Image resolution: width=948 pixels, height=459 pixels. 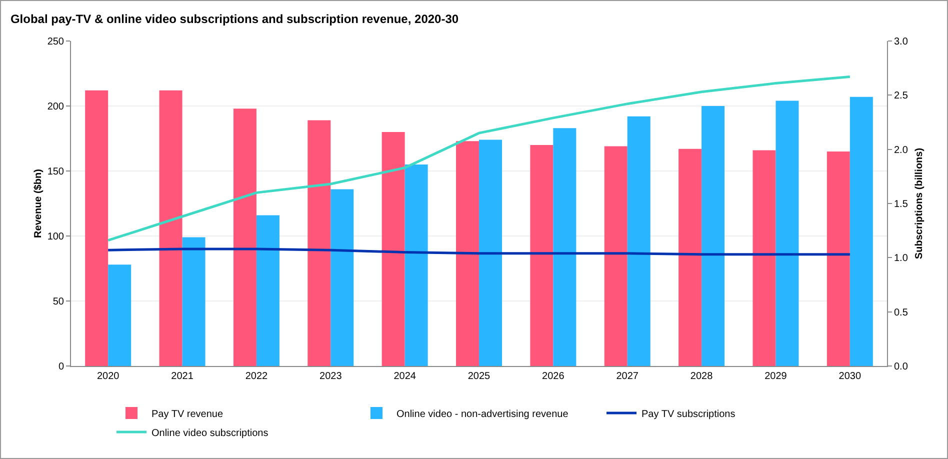 What do you see at coordinates (210, 433) in the screenshot?
I see `legend-label: Online video subscriptions` at bounding box center [210, 433].